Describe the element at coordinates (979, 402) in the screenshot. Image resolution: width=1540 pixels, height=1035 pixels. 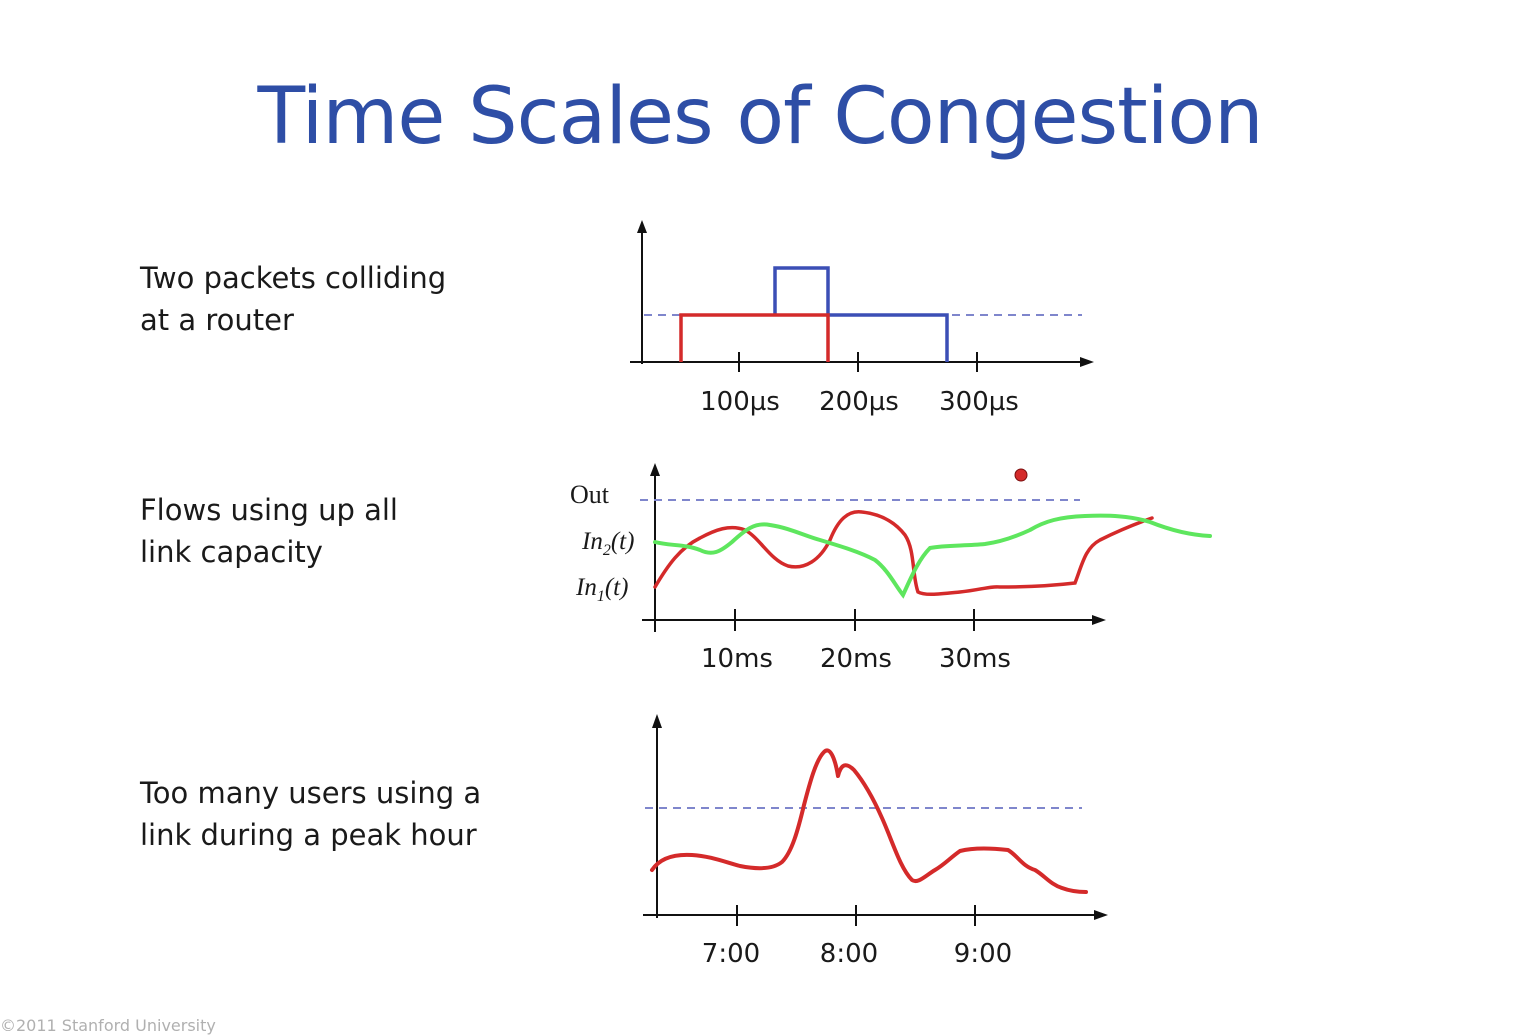
I see `diagram-1-tick-label: 300µs` at that location.